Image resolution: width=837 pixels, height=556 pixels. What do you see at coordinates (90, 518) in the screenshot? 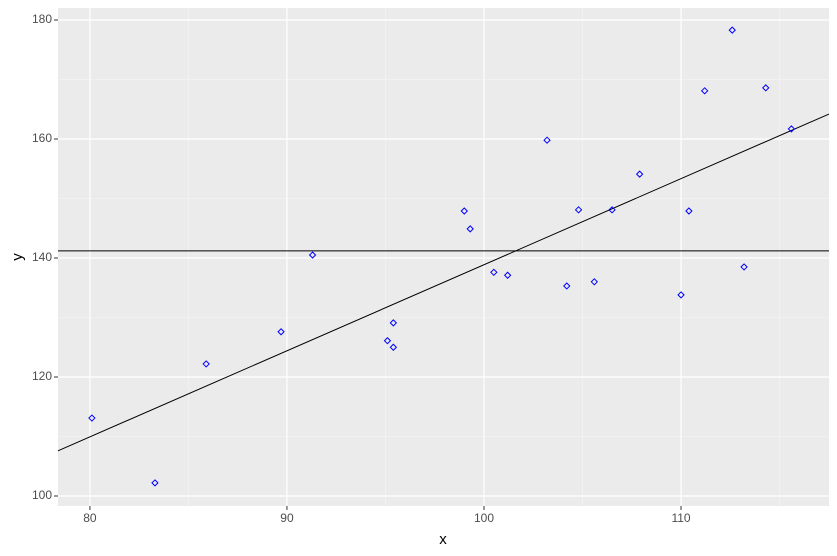
I see `x-tick-label: 80` at bounding box center [90, 518].